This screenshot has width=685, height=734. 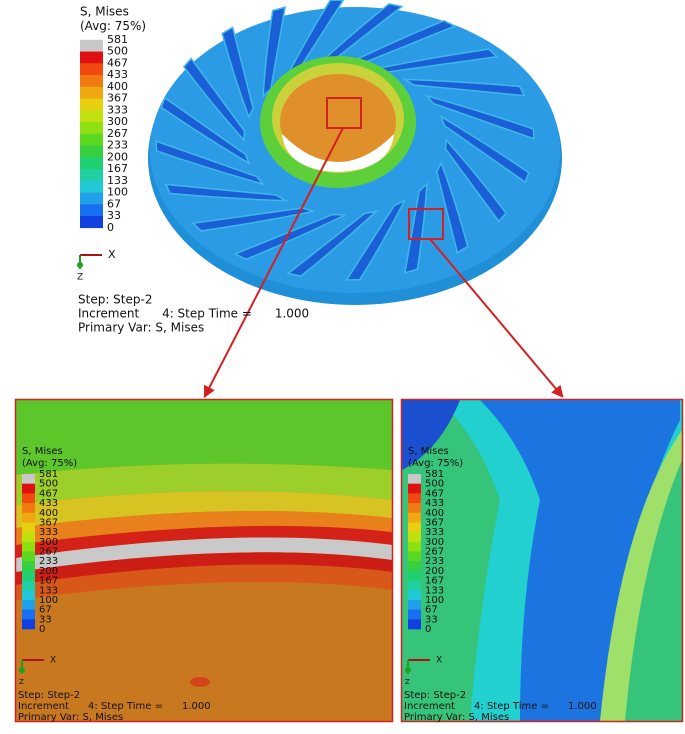 I want to click on legend-label: 233, so click(x=117, y=145).